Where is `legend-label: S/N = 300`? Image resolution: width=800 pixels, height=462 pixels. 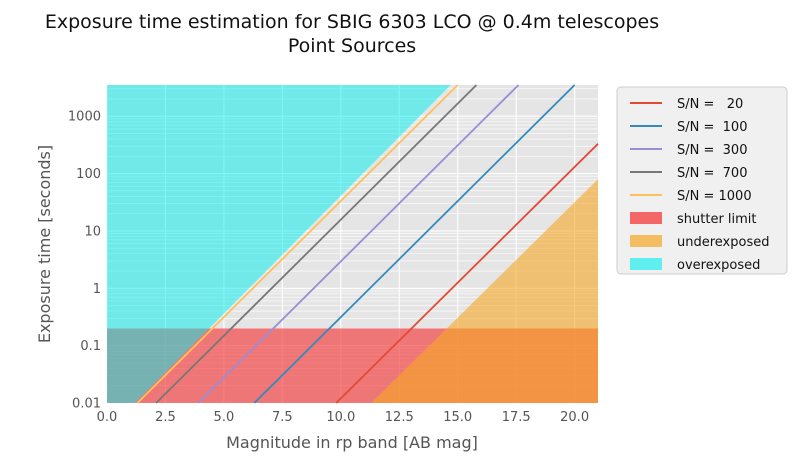 legend-label: S/N = 300 is located at coordinates (712, 150).